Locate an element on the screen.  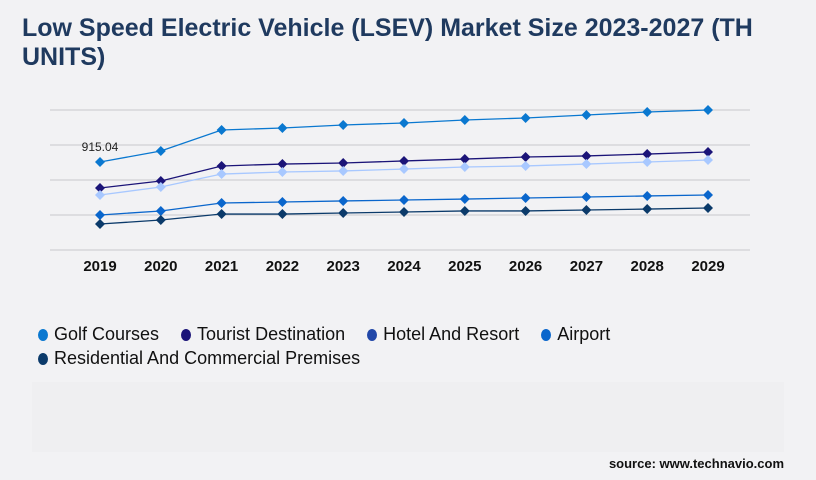
legend-item: Airport is located at coordinates (575, 334).